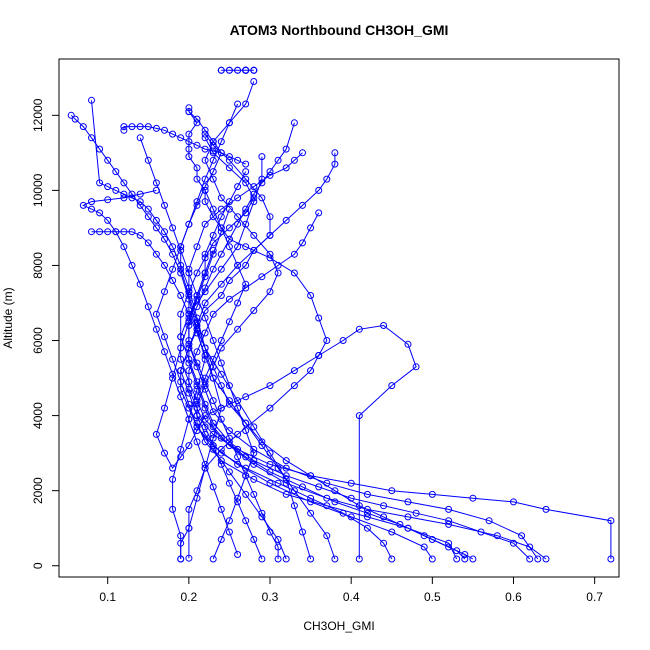 This screenshot has height=650, width=650. Describe the element at coordinates (38, 340) in the screenshot. I see `y-tick-label: 6000` at that location.